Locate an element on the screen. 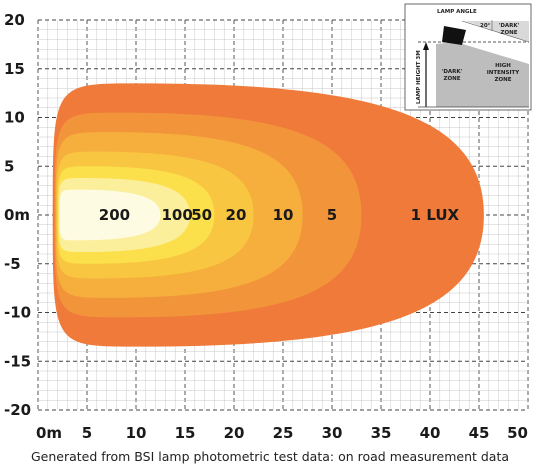 The image size is (540, 474). y-tick-label: 15 is located at coordinates (14, 69).